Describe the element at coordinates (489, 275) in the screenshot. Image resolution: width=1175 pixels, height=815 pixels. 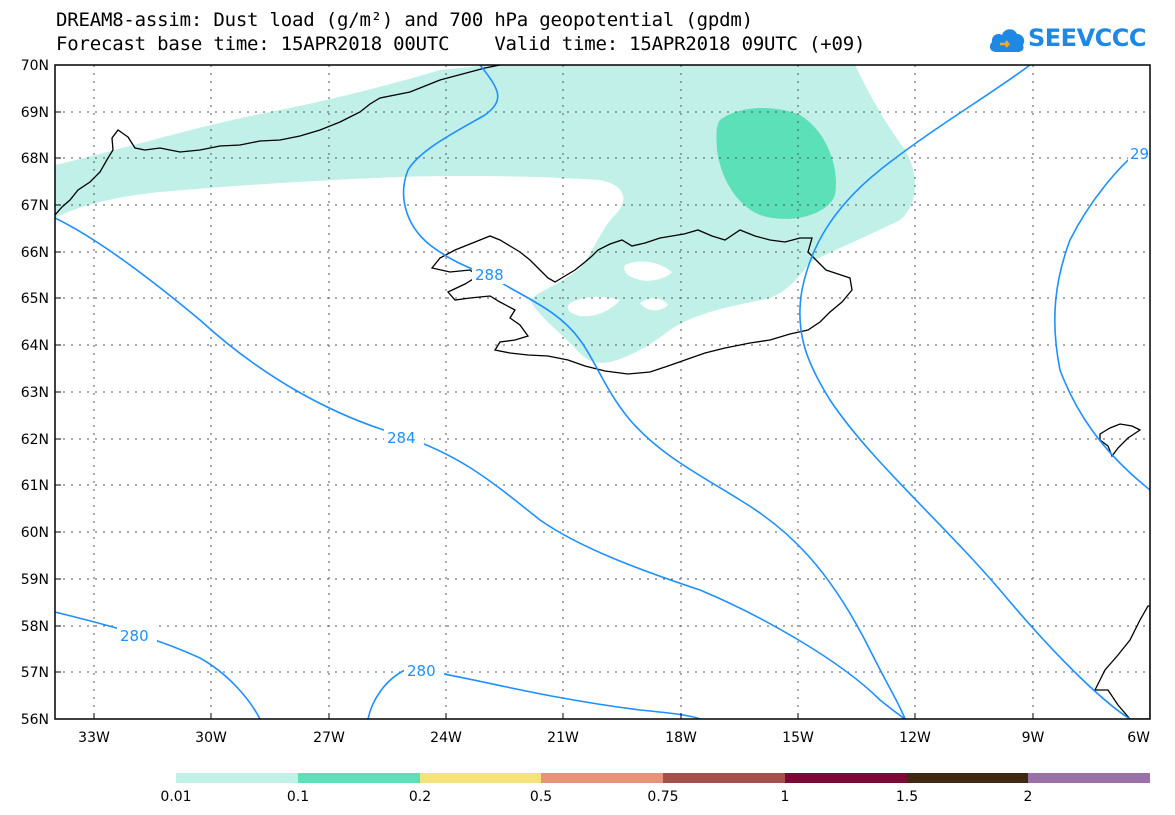
I see `contour-label-288: 288` at that location.